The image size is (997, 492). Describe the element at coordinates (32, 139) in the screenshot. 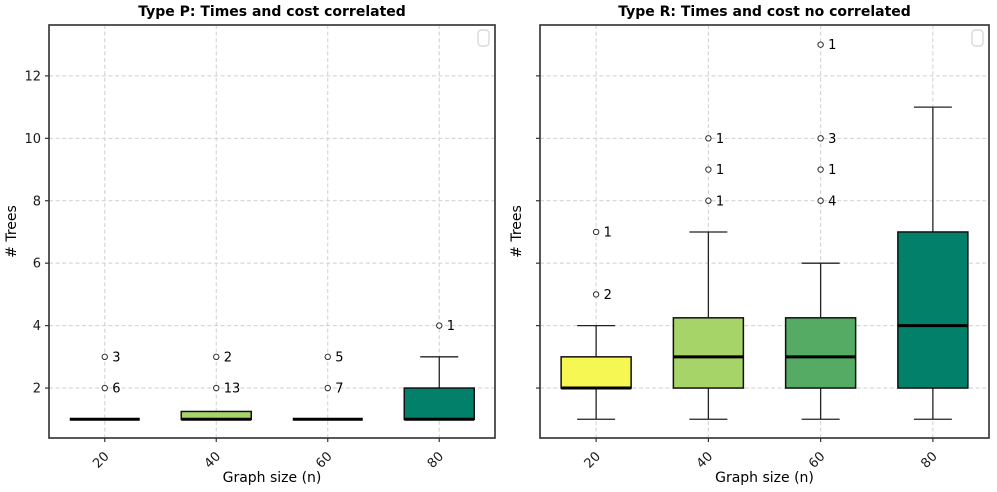

I see `y-tick-label: 10` at that location.